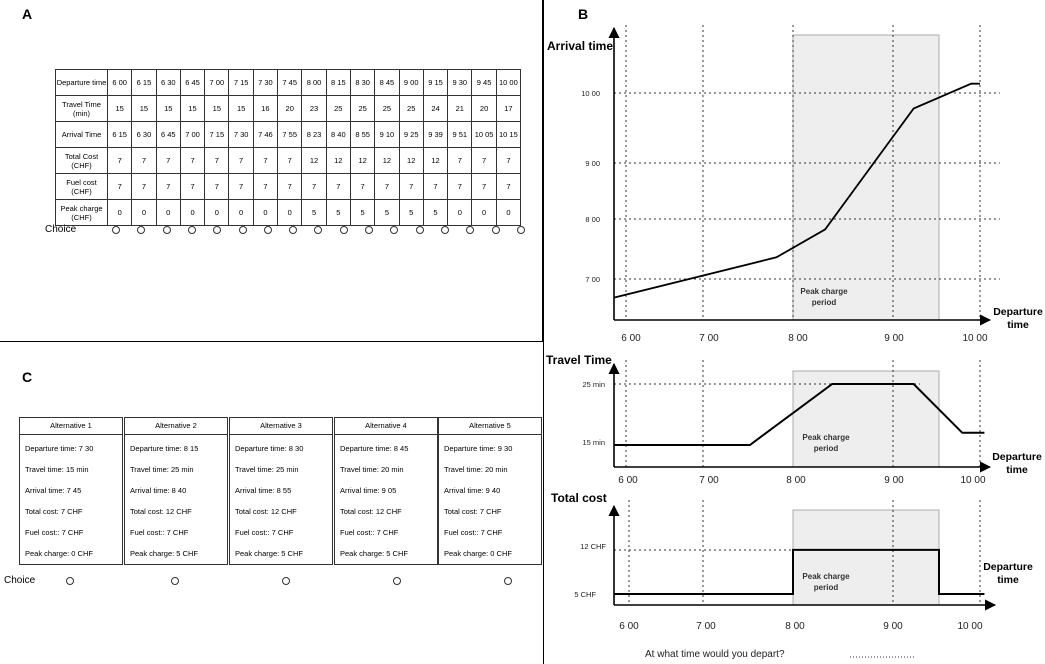 The height and width of the screenshot is (664, 1045). What do you see at coordinates (265, 134) in the screenshot?
I see `table-cell: 7 46` at bounding box center [265, 134].